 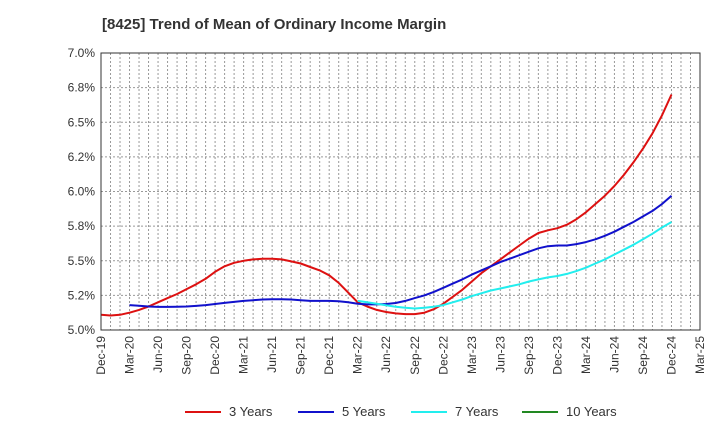 What do you see at coordinates (540, 411) in the screenshot?
I see `legend-swatch-10-years` at bounding box center [540, 411].